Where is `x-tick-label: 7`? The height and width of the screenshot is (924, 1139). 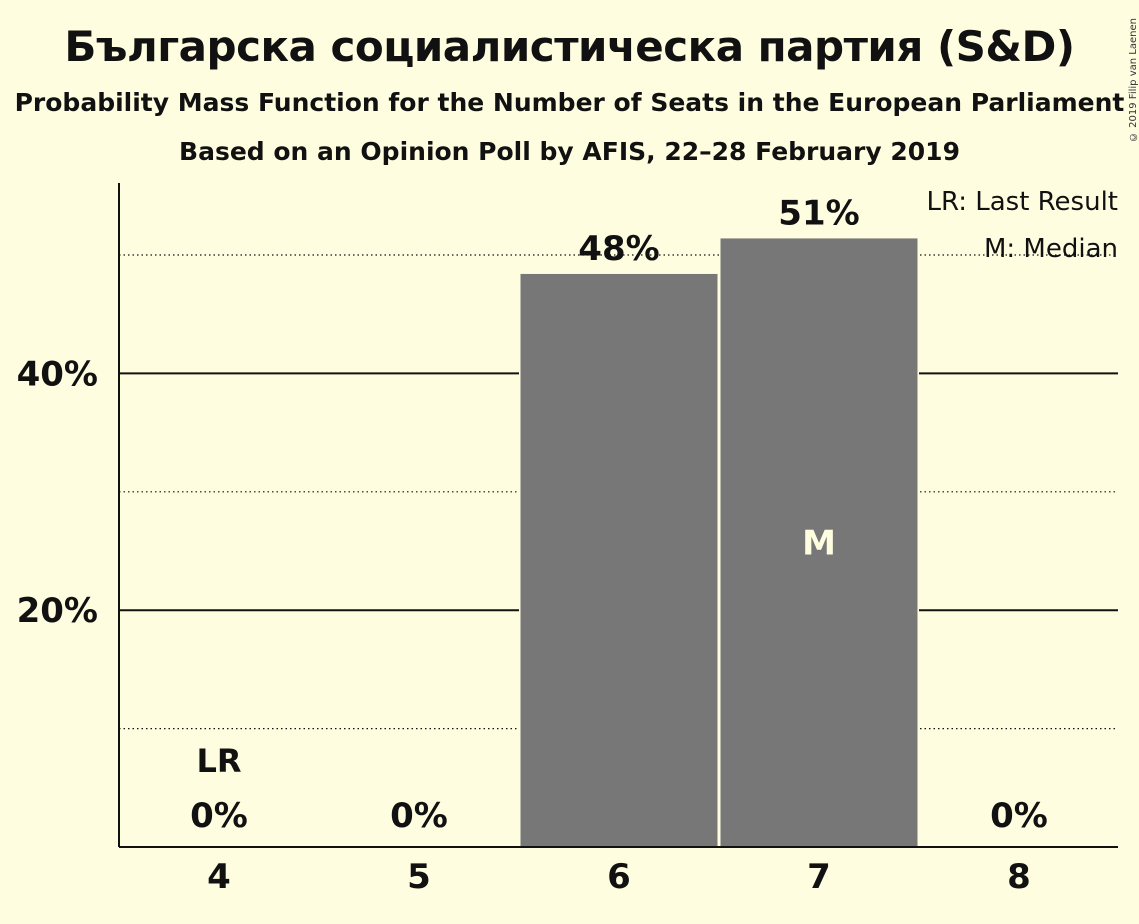 x-tick-label: 7 is located at coordinates (819, 877).